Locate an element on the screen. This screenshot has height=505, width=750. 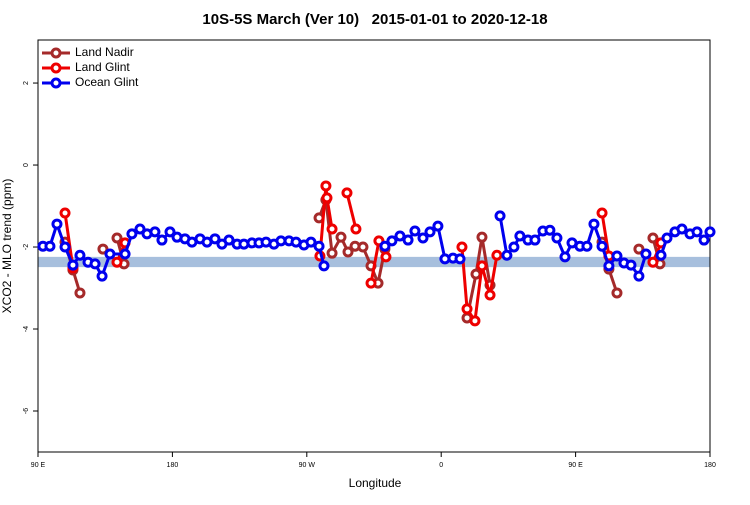
y-tick-label: -4 is located at coordinates (26, 329).